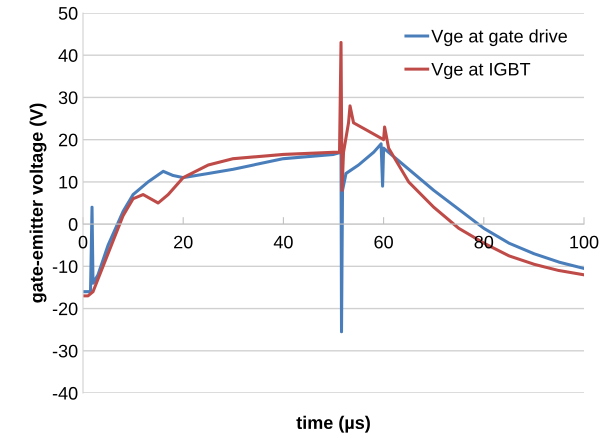  What do you see at coordinates (499, 37) in the screenshot?
I see `legend-label: Vge at gate drive` at bounding box center [499, 37].